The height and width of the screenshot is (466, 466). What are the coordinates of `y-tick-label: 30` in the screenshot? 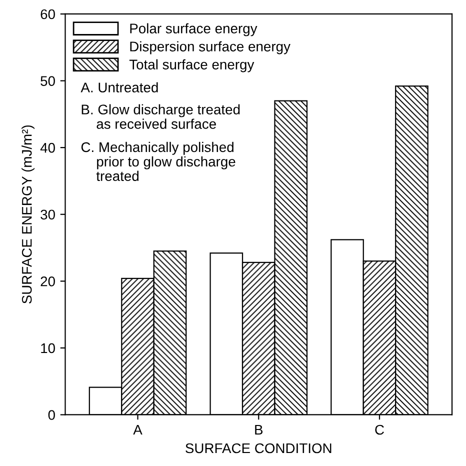 It's located at (47, 215).